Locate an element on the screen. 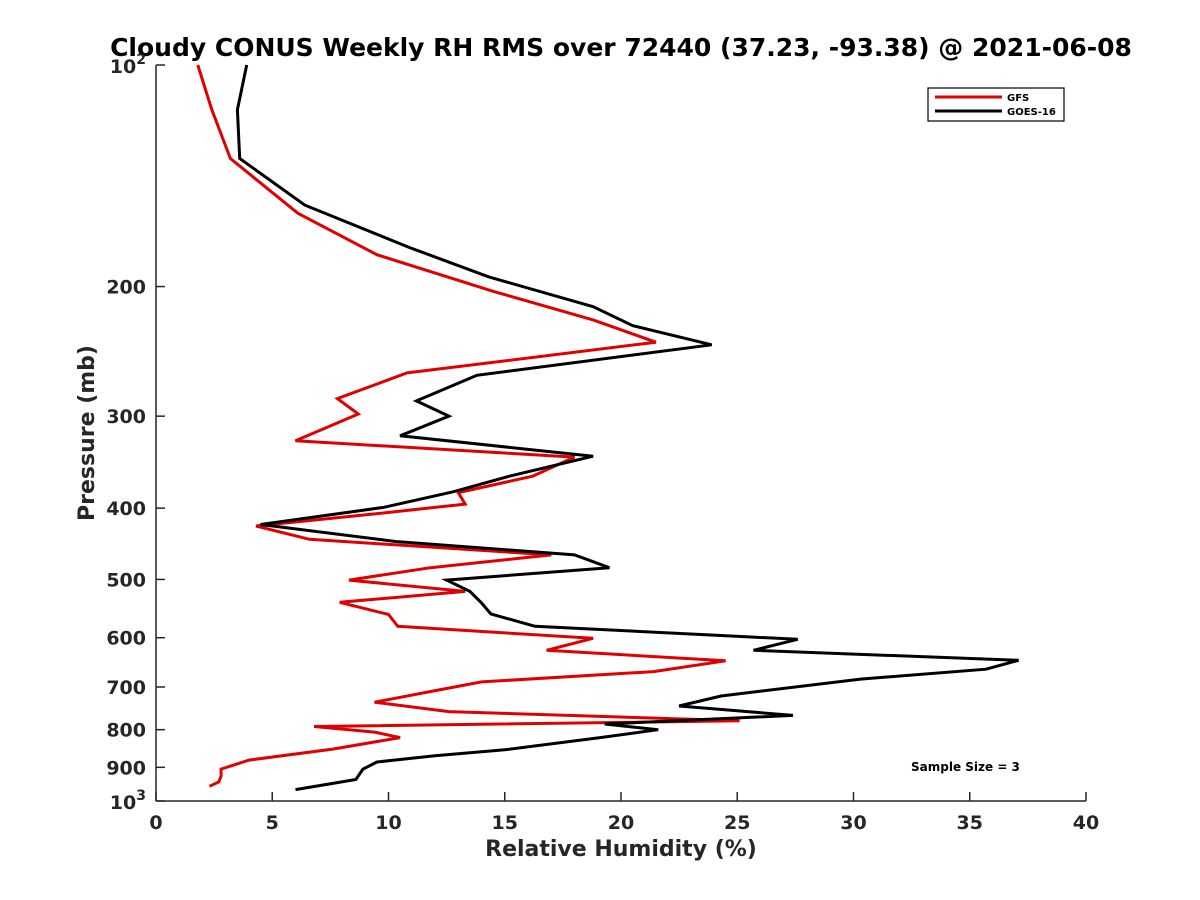 This screenshot has width=1200, height=900. y-tick-exponent: 3 is located at coordinates (141, 796).